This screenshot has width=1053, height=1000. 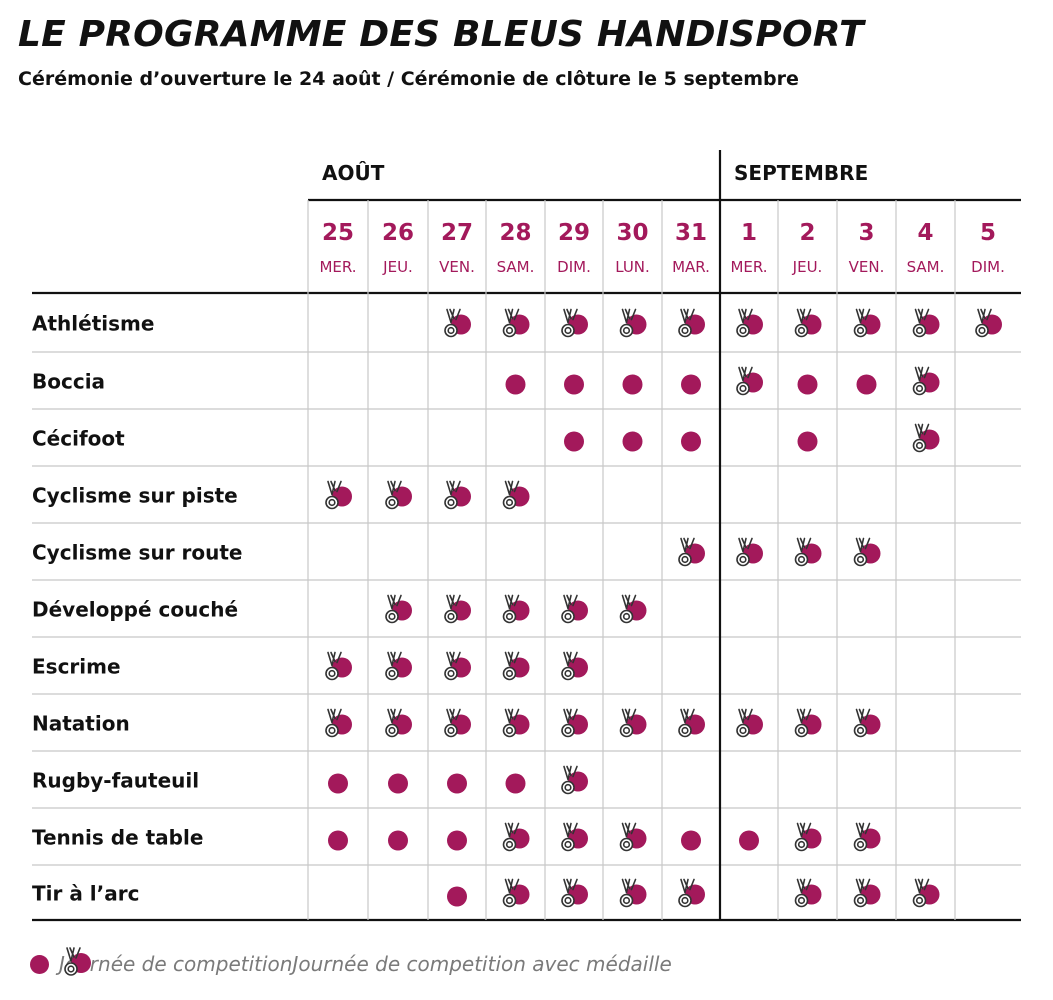 I want to click on day-number: 28, so click(x=515, y=233).